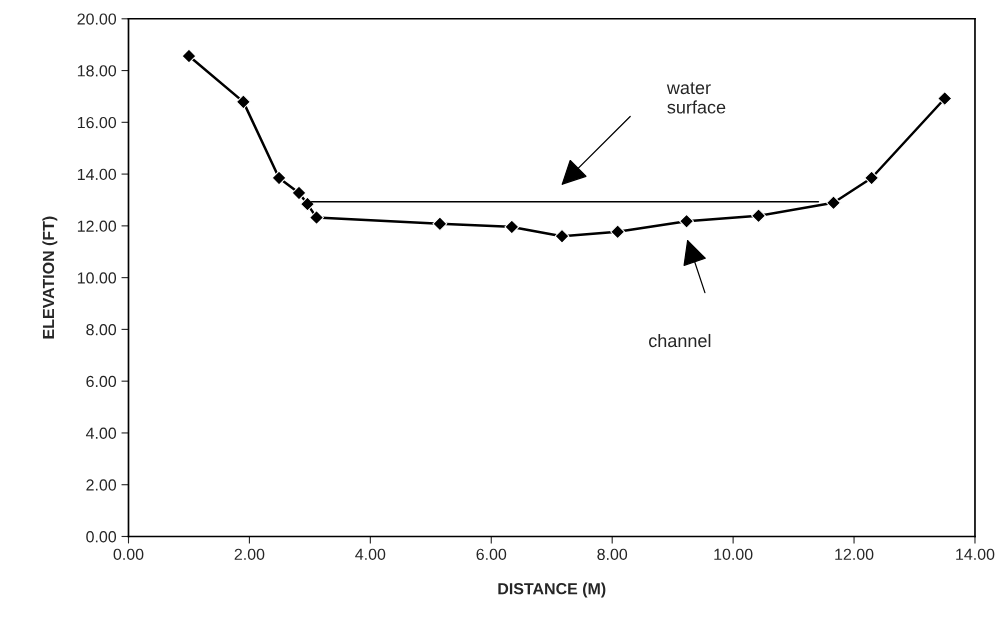 Image resolution: width=1007 pixels, height=626 pixels. I want to click on y-tick-label: 10.00, so click(97, 278).